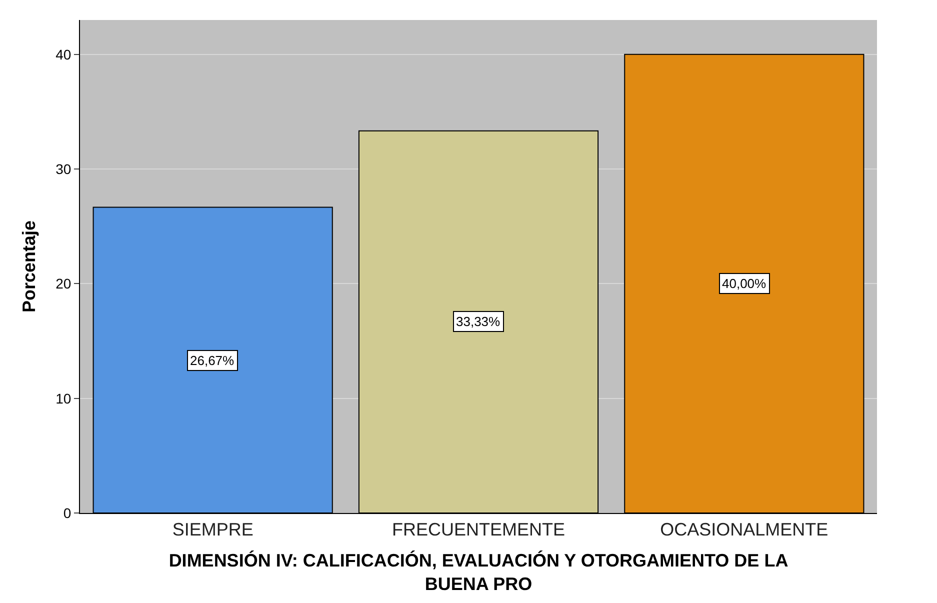 The width and height of the screenshot is (937, 603). I want to click on y-tick-label: 40, so click(64, 54).